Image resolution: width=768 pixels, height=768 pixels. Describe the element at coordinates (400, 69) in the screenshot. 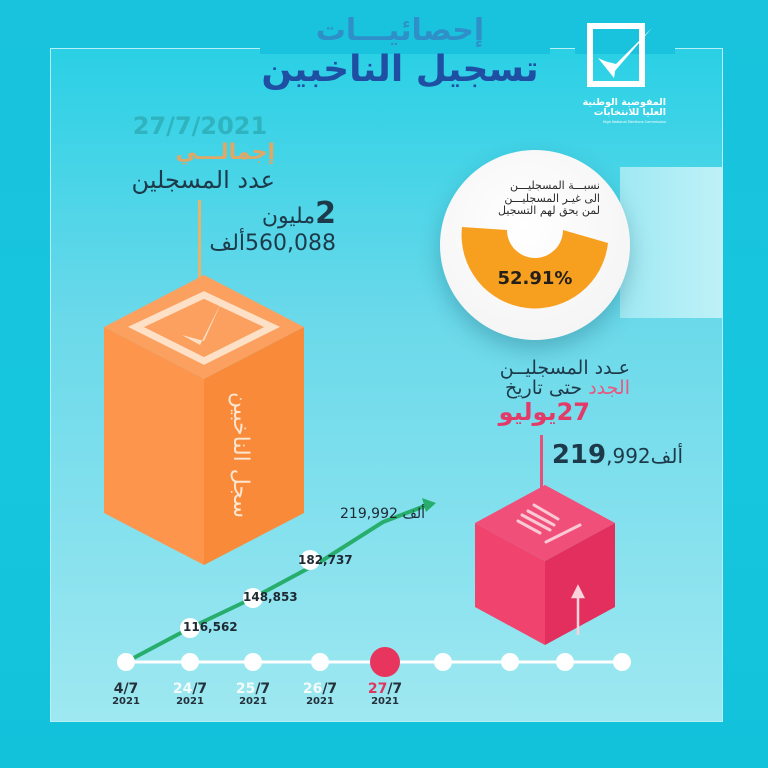

I see `title-voter-registration: تسجيل الناخبين` at that location.